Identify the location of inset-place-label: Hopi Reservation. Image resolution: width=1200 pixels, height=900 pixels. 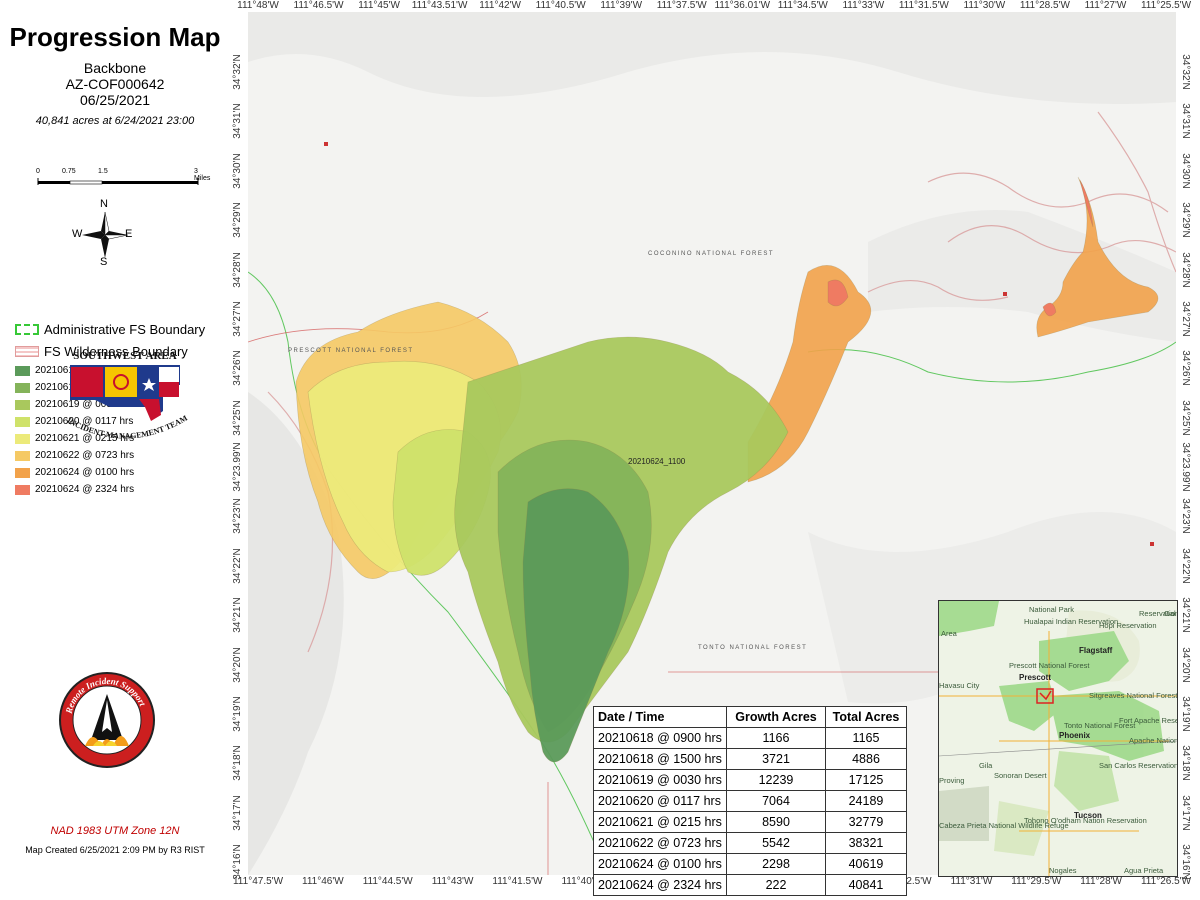
(1128, 625).